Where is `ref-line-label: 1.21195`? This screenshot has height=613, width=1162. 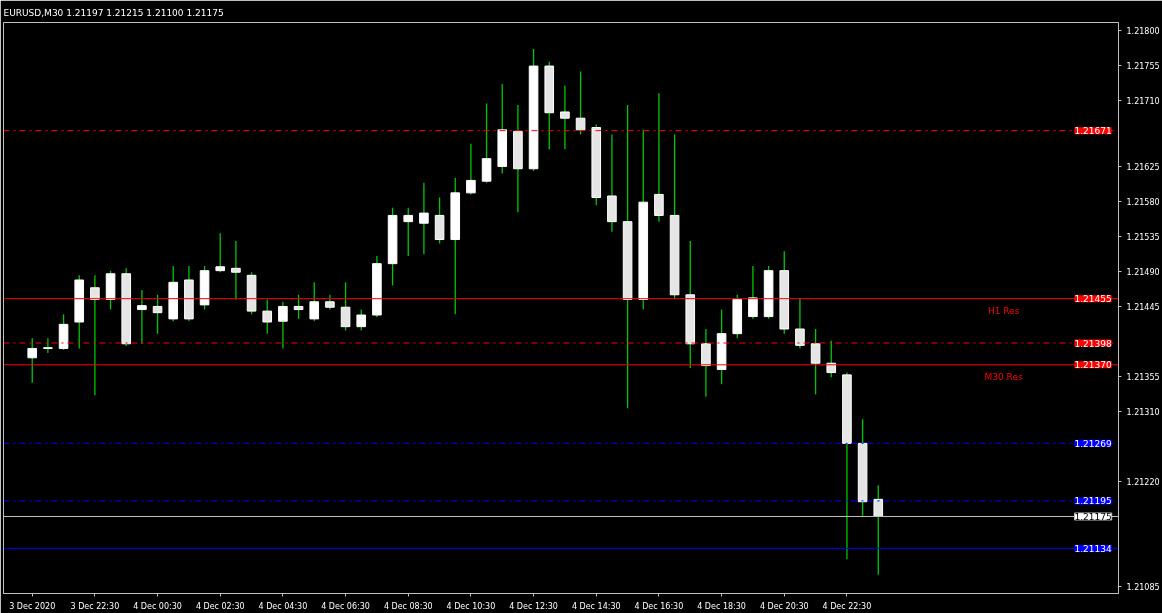
ref-line-label: 1.21195 is located at coordinates (1093, 501).